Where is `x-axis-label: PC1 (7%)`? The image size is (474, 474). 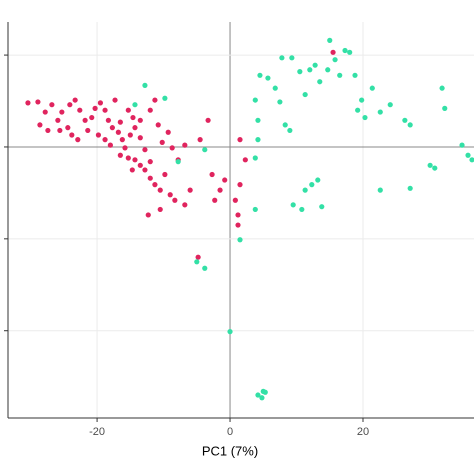
x-axis-label: PC1 (7%) is located at coordinates (230, 450).